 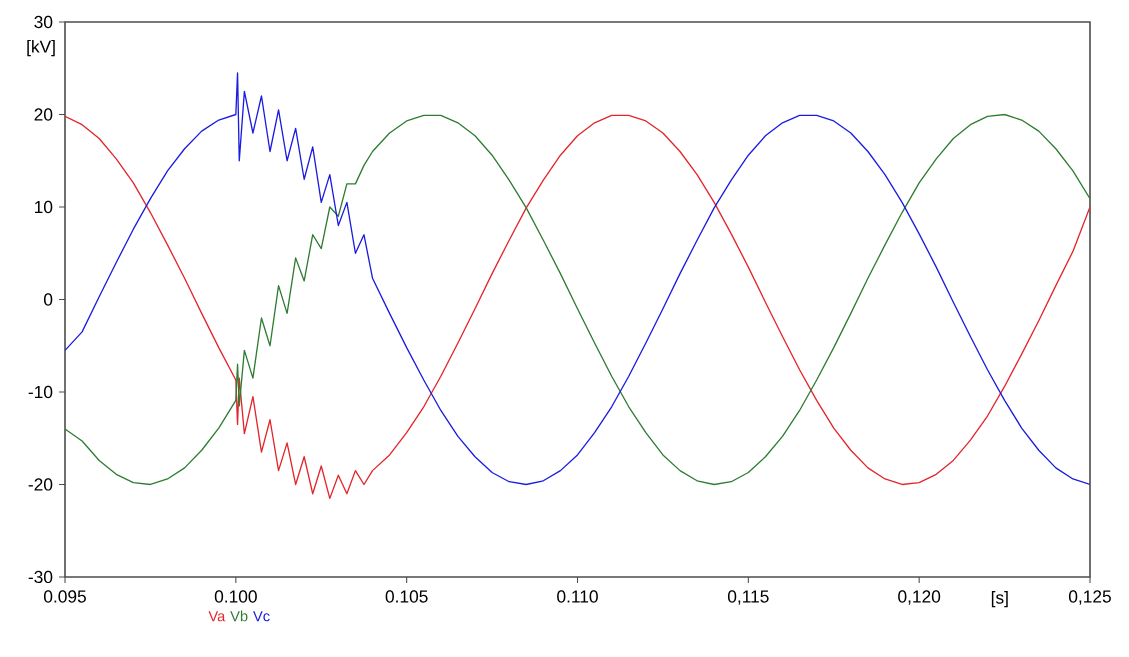 I want to click on text: Vb, so click(x=239, y=616).